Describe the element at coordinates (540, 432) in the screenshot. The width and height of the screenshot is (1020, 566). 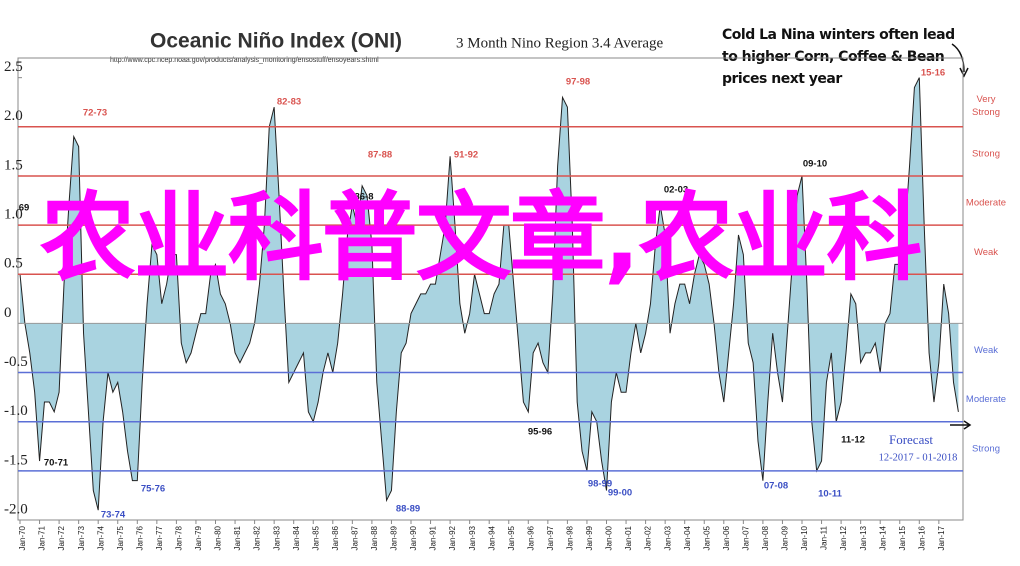
I see `event-label: 95-96` at that location.